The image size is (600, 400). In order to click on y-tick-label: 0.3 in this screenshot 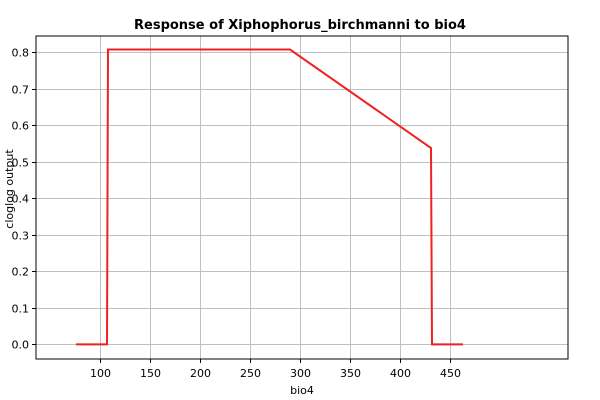, I will do `click(21, 236)`.